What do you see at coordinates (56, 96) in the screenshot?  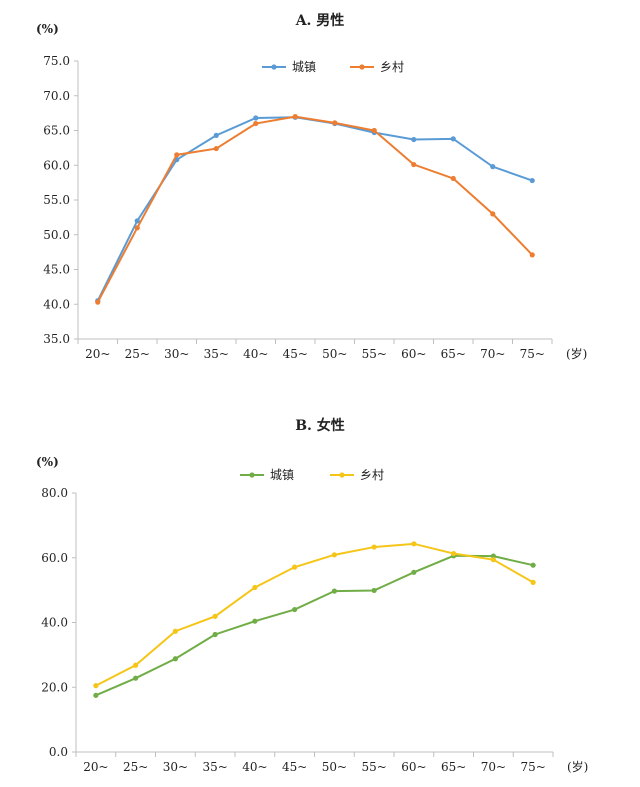 I see `y-tick-label: 70.0` at bounding box center [56, 96].